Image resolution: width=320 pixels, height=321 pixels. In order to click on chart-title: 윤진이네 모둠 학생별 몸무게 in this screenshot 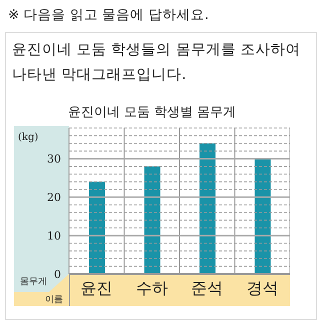, I will do `click(152, 112)`.